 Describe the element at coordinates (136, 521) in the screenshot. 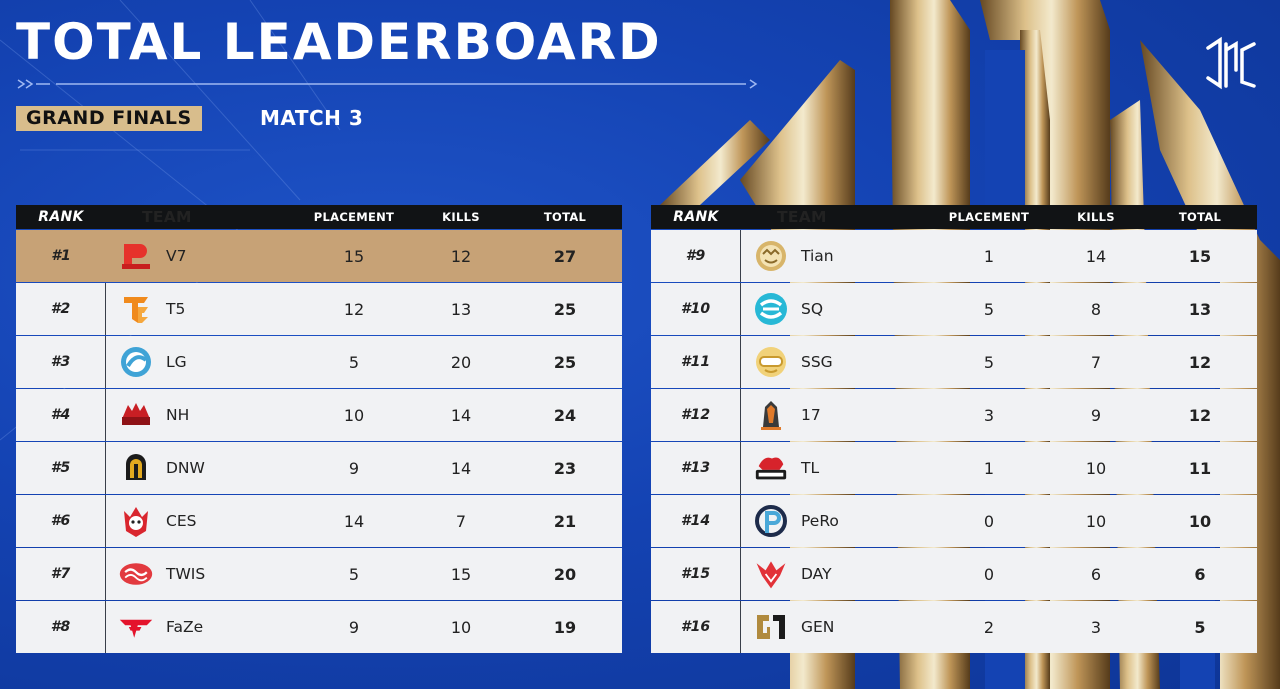

I see `ces-logo-icon` at that location.